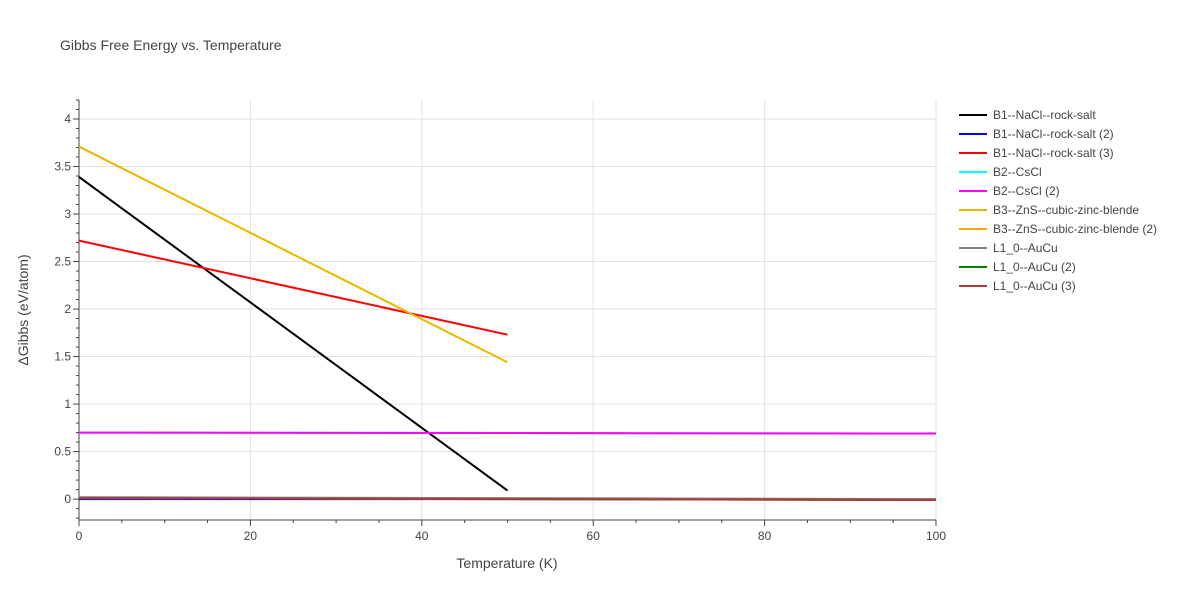  I want to click on y-tick-label: 0, so click(67, 499).